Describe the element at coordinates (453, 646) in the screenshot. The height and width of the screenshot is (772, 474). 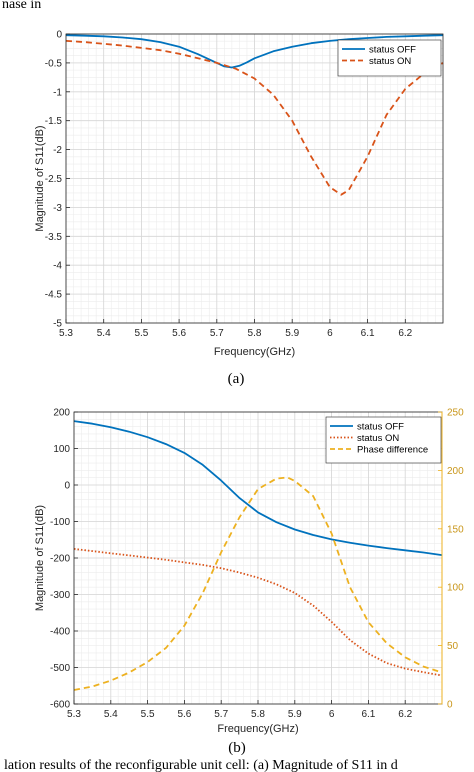
I see `y2-tick-label: 50` at that location.